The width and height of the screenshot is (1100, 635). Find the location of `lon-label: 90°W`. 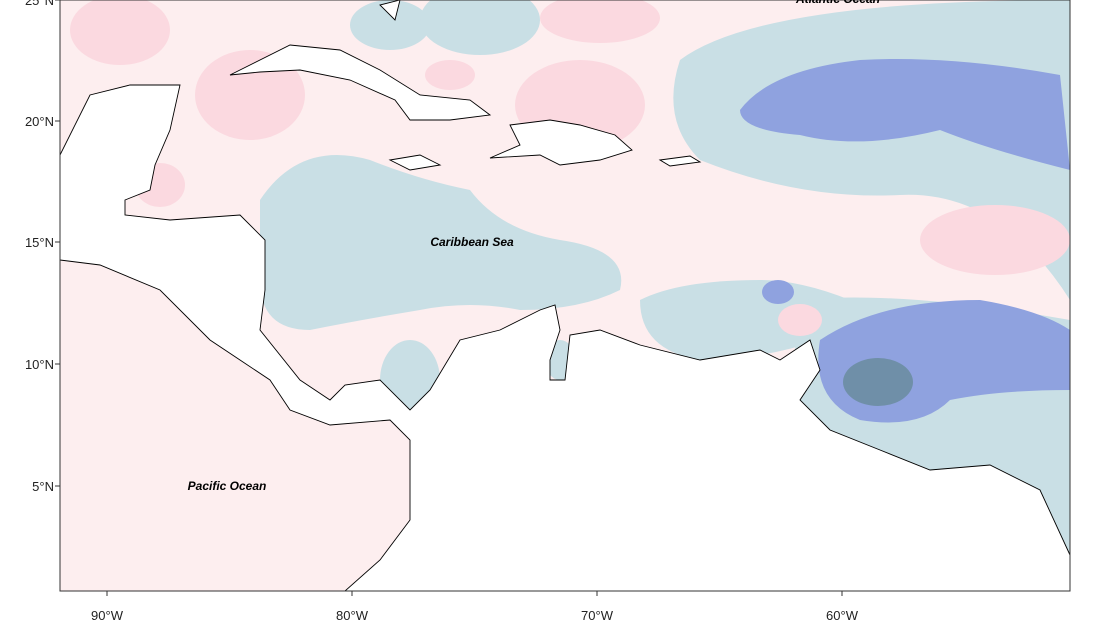

lon-label: 90°W is located at coordinates (107, 615).